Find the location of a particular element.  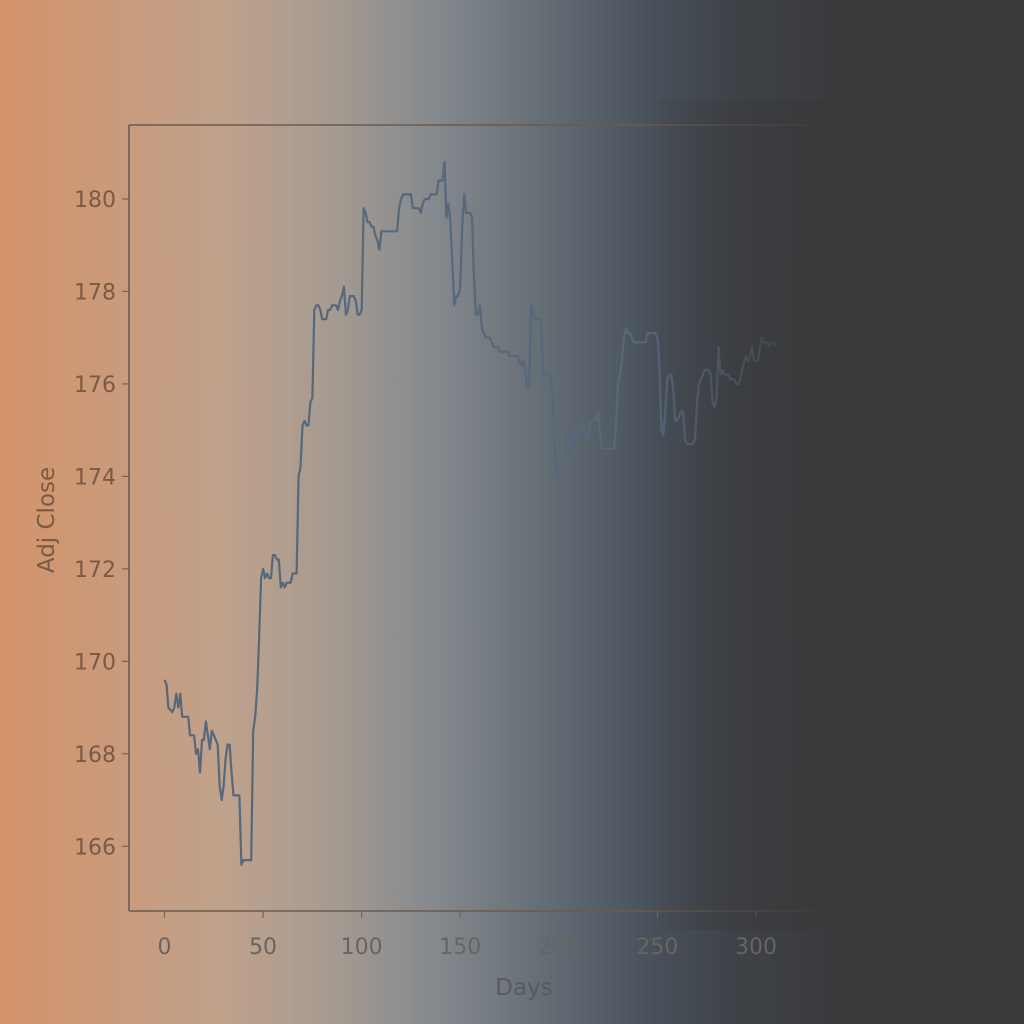

x-tick-label: 50 is located at coordinates (263, 947).